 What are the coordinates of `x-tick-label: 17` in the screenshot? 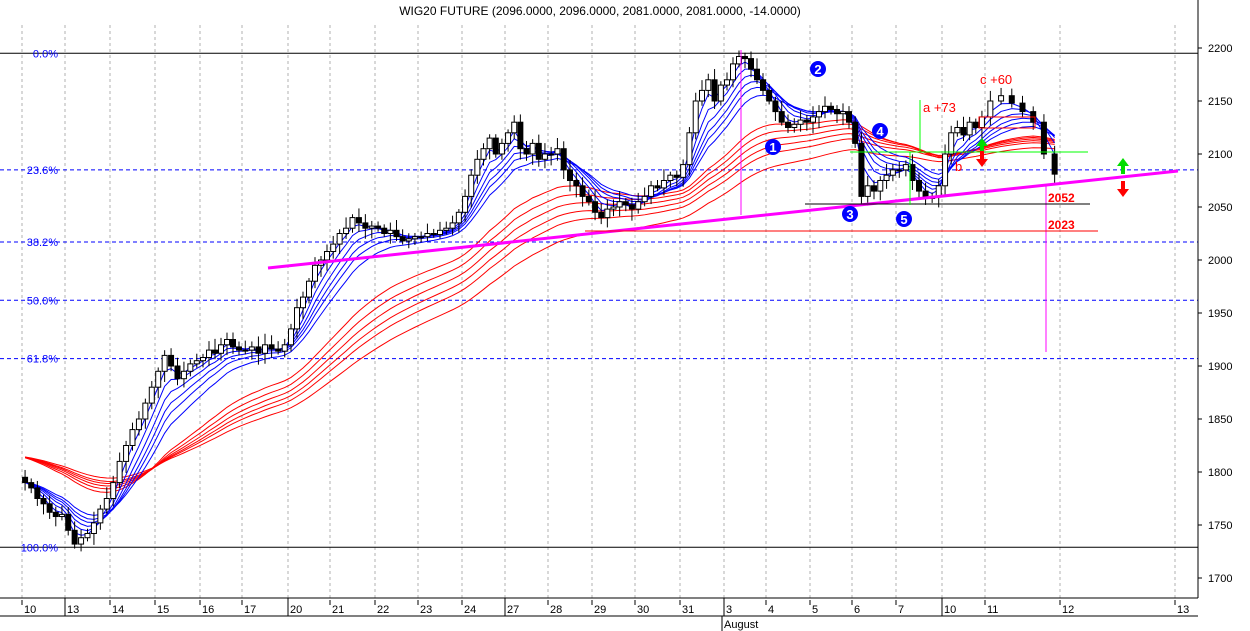 It's located at (250, 610).